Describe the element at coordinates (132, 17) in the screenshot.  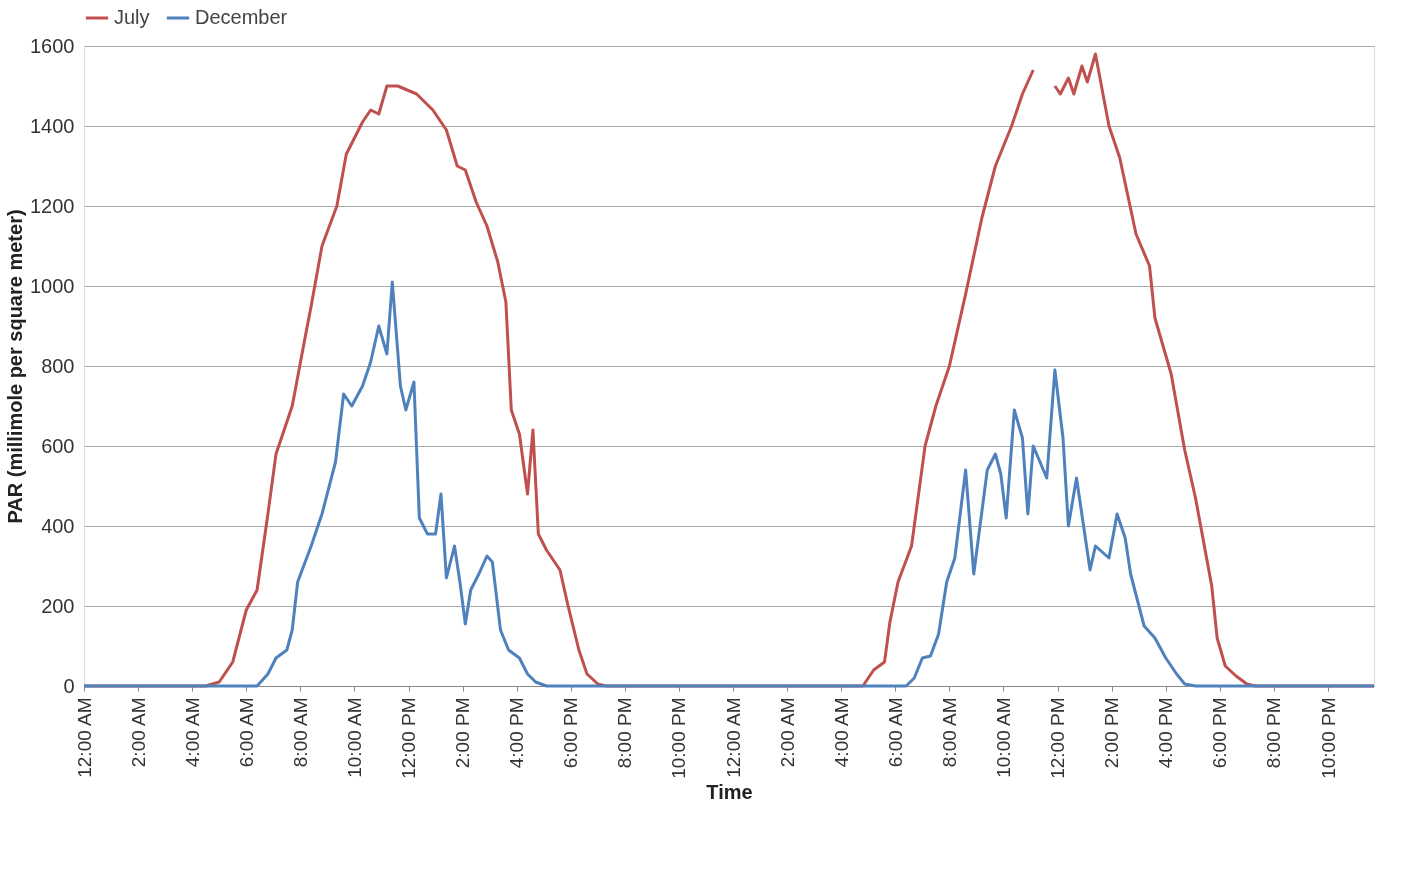
I see `legend-label: July` at that location.